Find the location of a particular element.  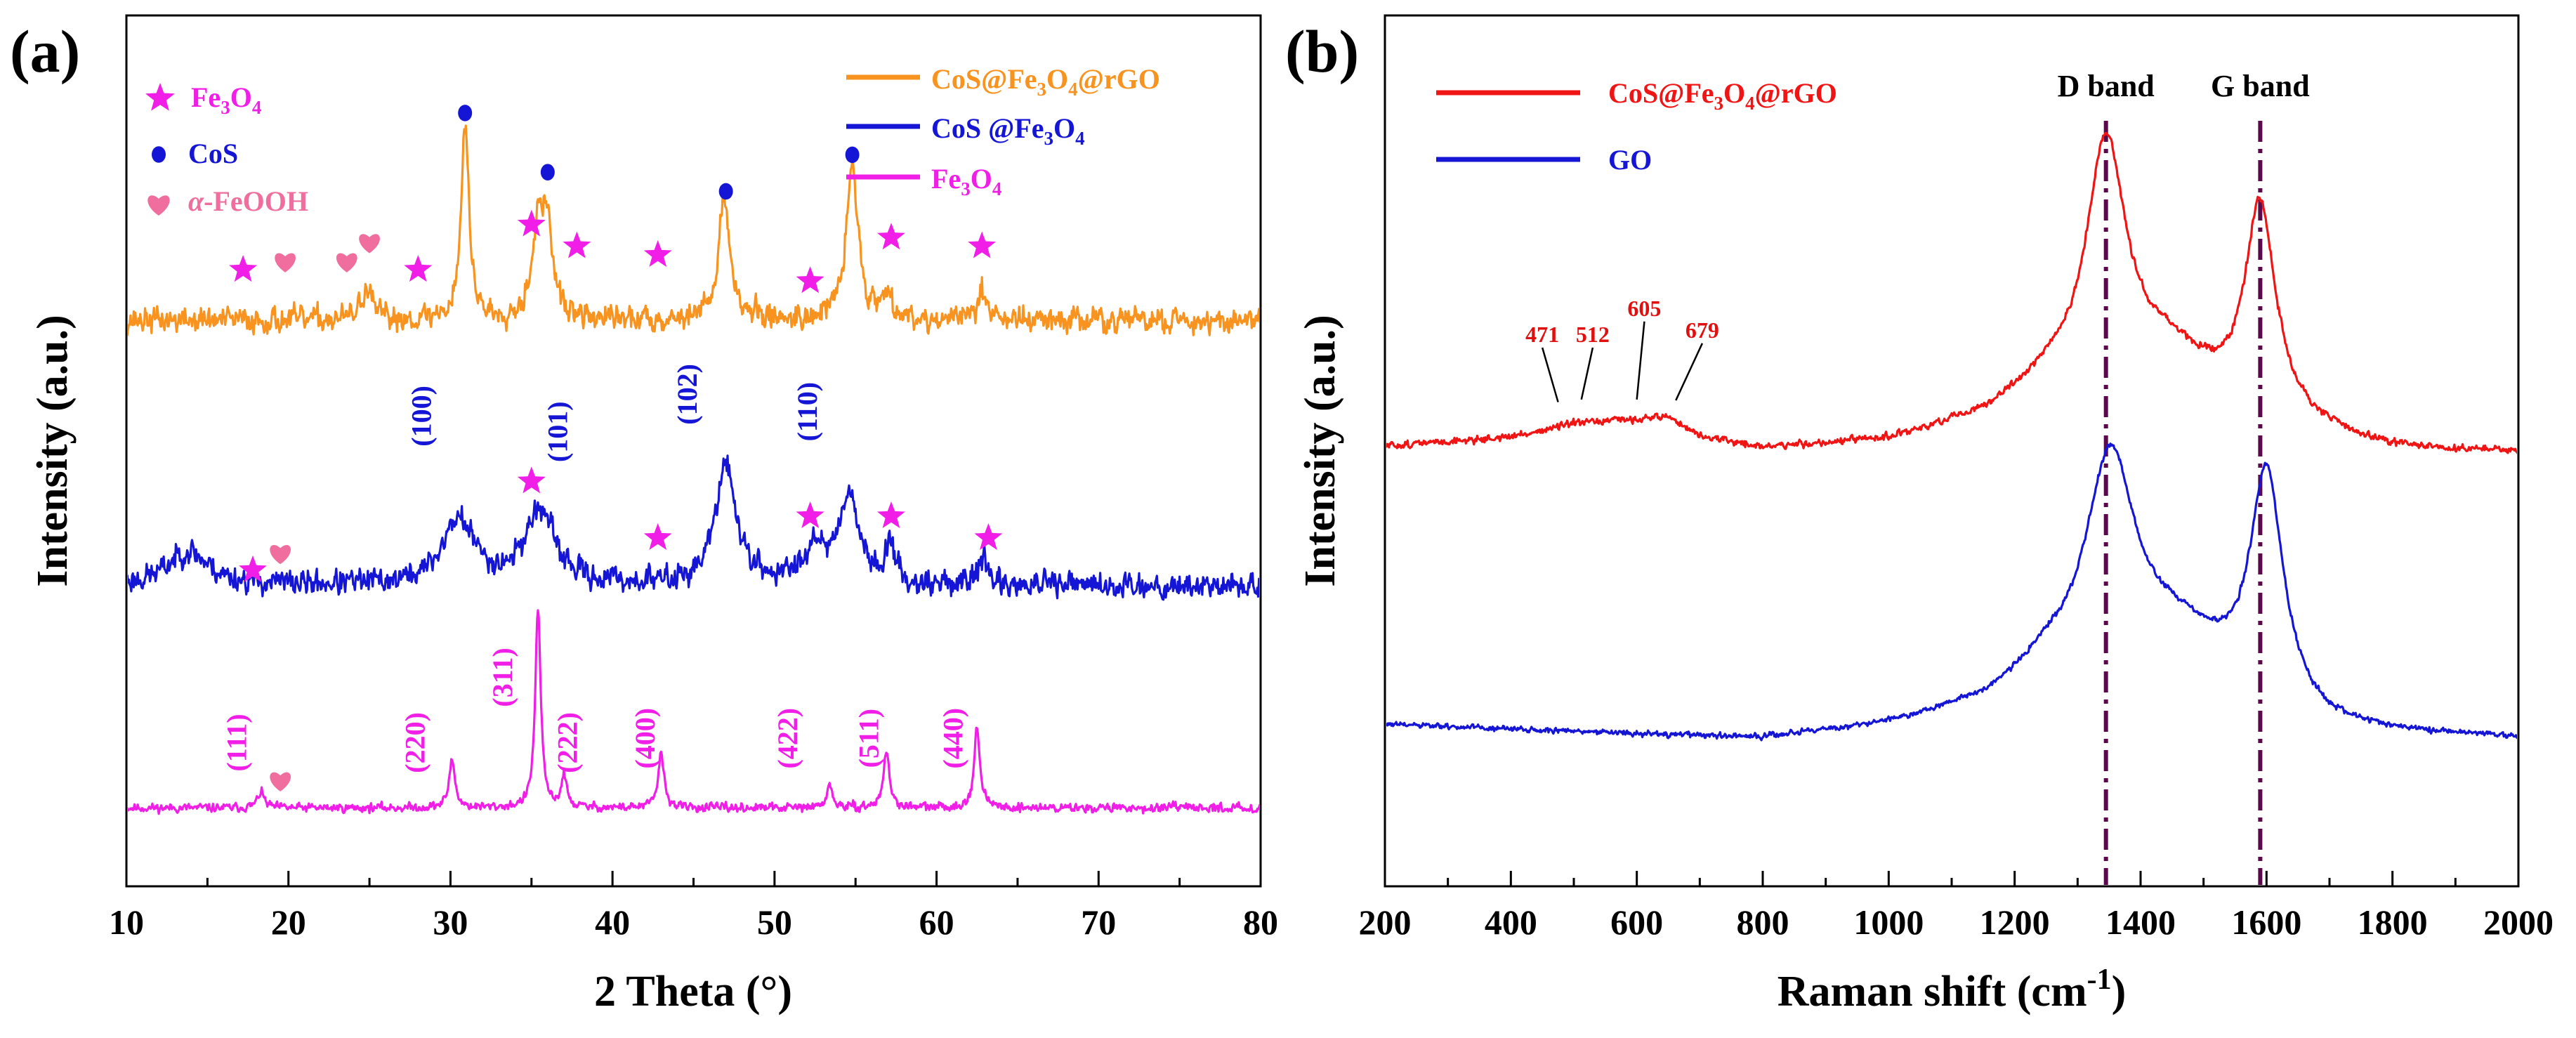

x-tick-label: 1200 is located at coordinates (2015, 922).